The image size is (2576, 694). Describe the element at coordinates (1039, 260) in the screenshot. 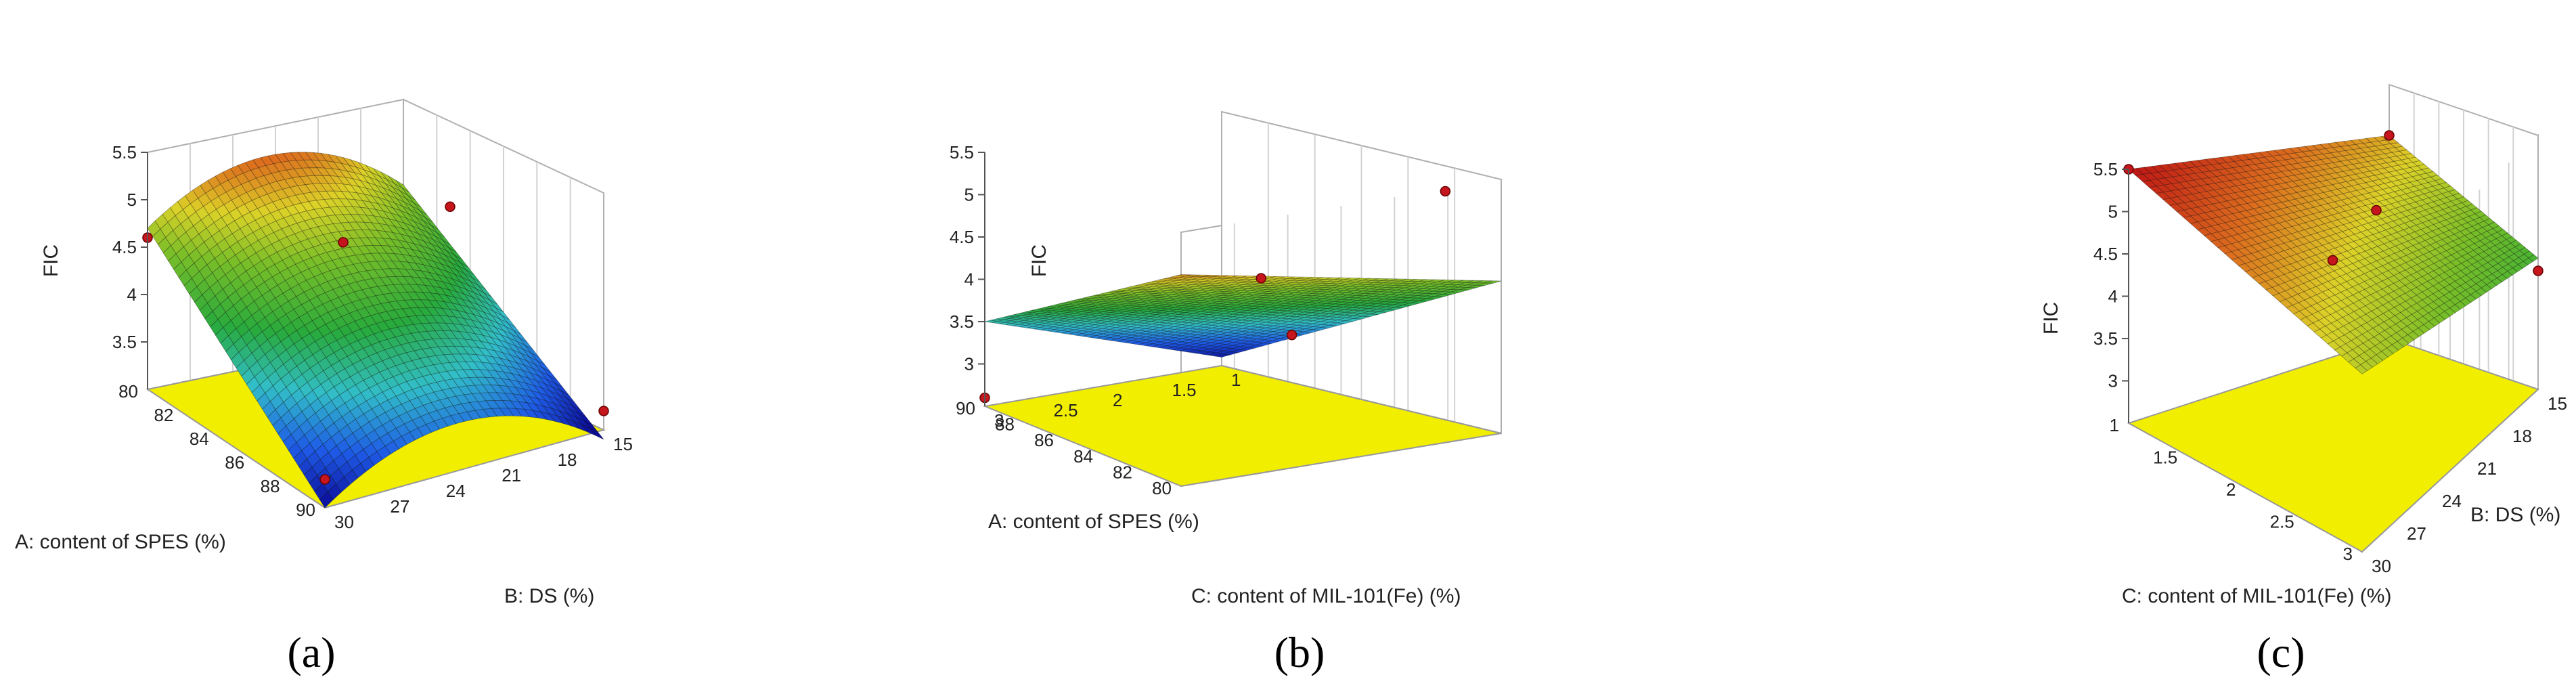

I see `z-axis-title: FIC` at that location.